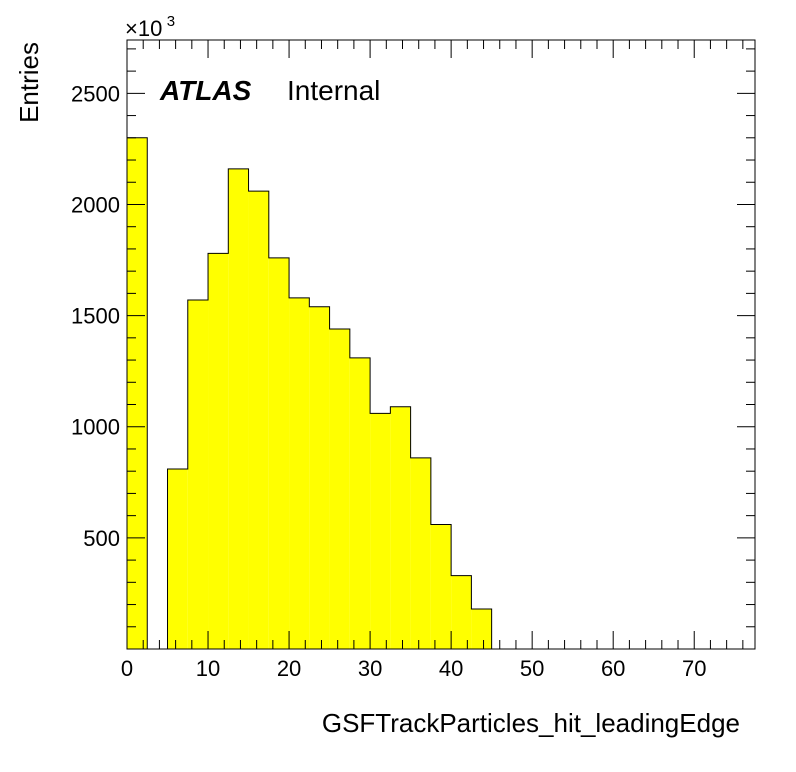 Image resolution: width=796 pixels, height=772 pixels. What do you see at coordinates (95, 204) in the screenshot?
I see `y-tick-label: 2000` at bounding box center [95, 204].